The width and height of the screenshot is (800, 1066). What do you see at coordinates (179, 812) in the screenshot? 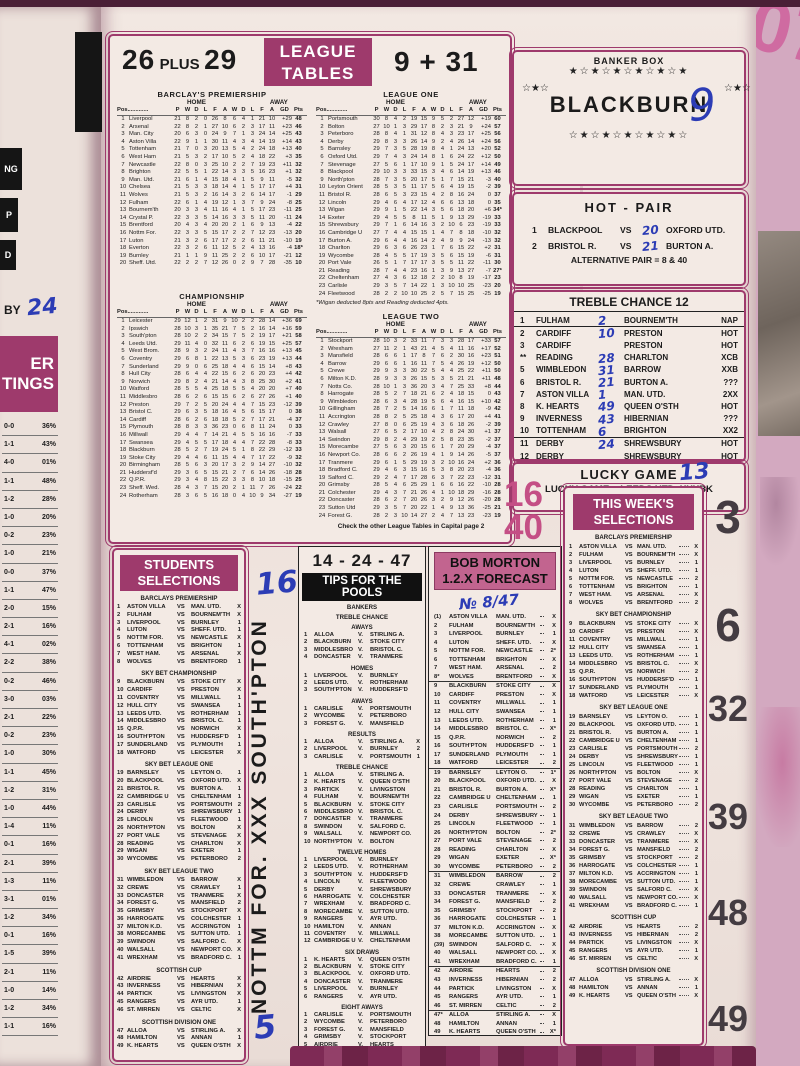
I see `selection-row: 24 DERBY VS SHREWSBURY 1` at bounding box center [179, 812].